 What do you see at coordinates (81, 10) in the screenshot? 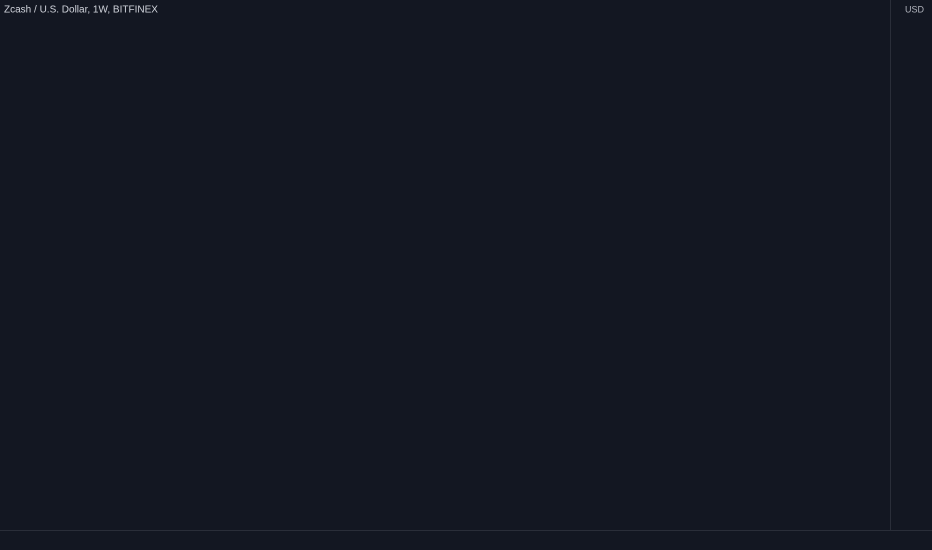
I see `chart-title: Zcash / U.S. Dollar, 1W, BITFINEX` at bounding box center [81, 10].